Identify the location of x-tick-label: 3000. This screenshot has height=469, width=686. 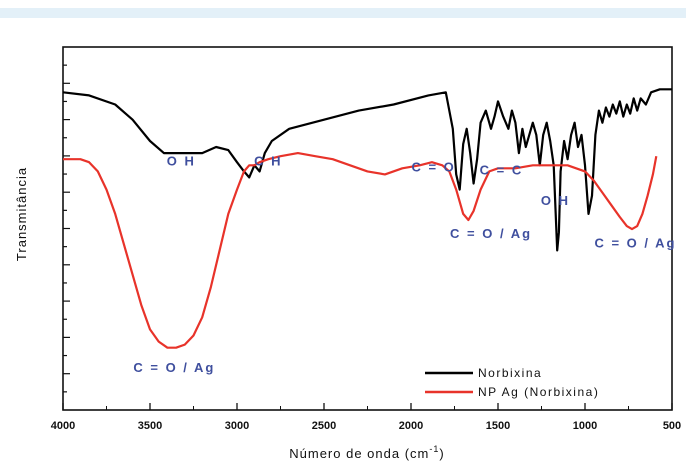
(237, 426).